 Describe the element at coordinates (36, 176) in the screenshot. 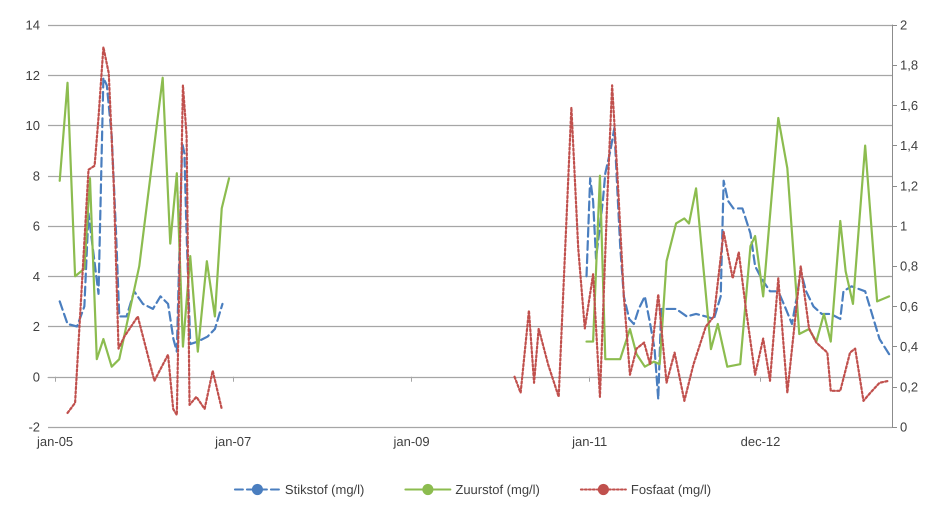

I see `y-tick-label: 8` at that location.